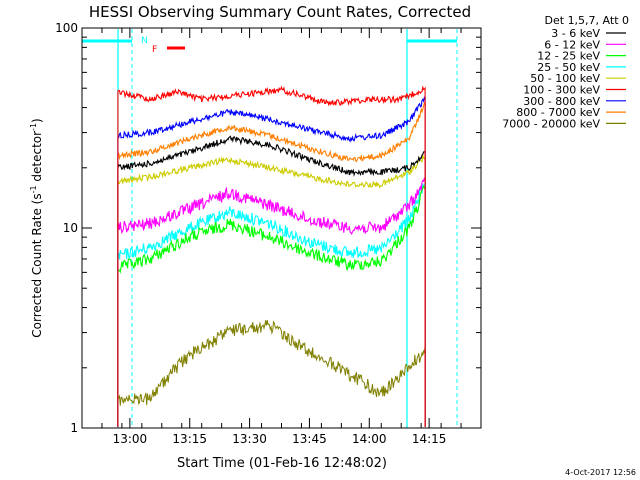 Image resolution: width=640 pixels, height=480 pixels. Describe the element at coordinates (568, 56) in the screenshot. I see `legend-label: 12 - 25 keV` at that location.